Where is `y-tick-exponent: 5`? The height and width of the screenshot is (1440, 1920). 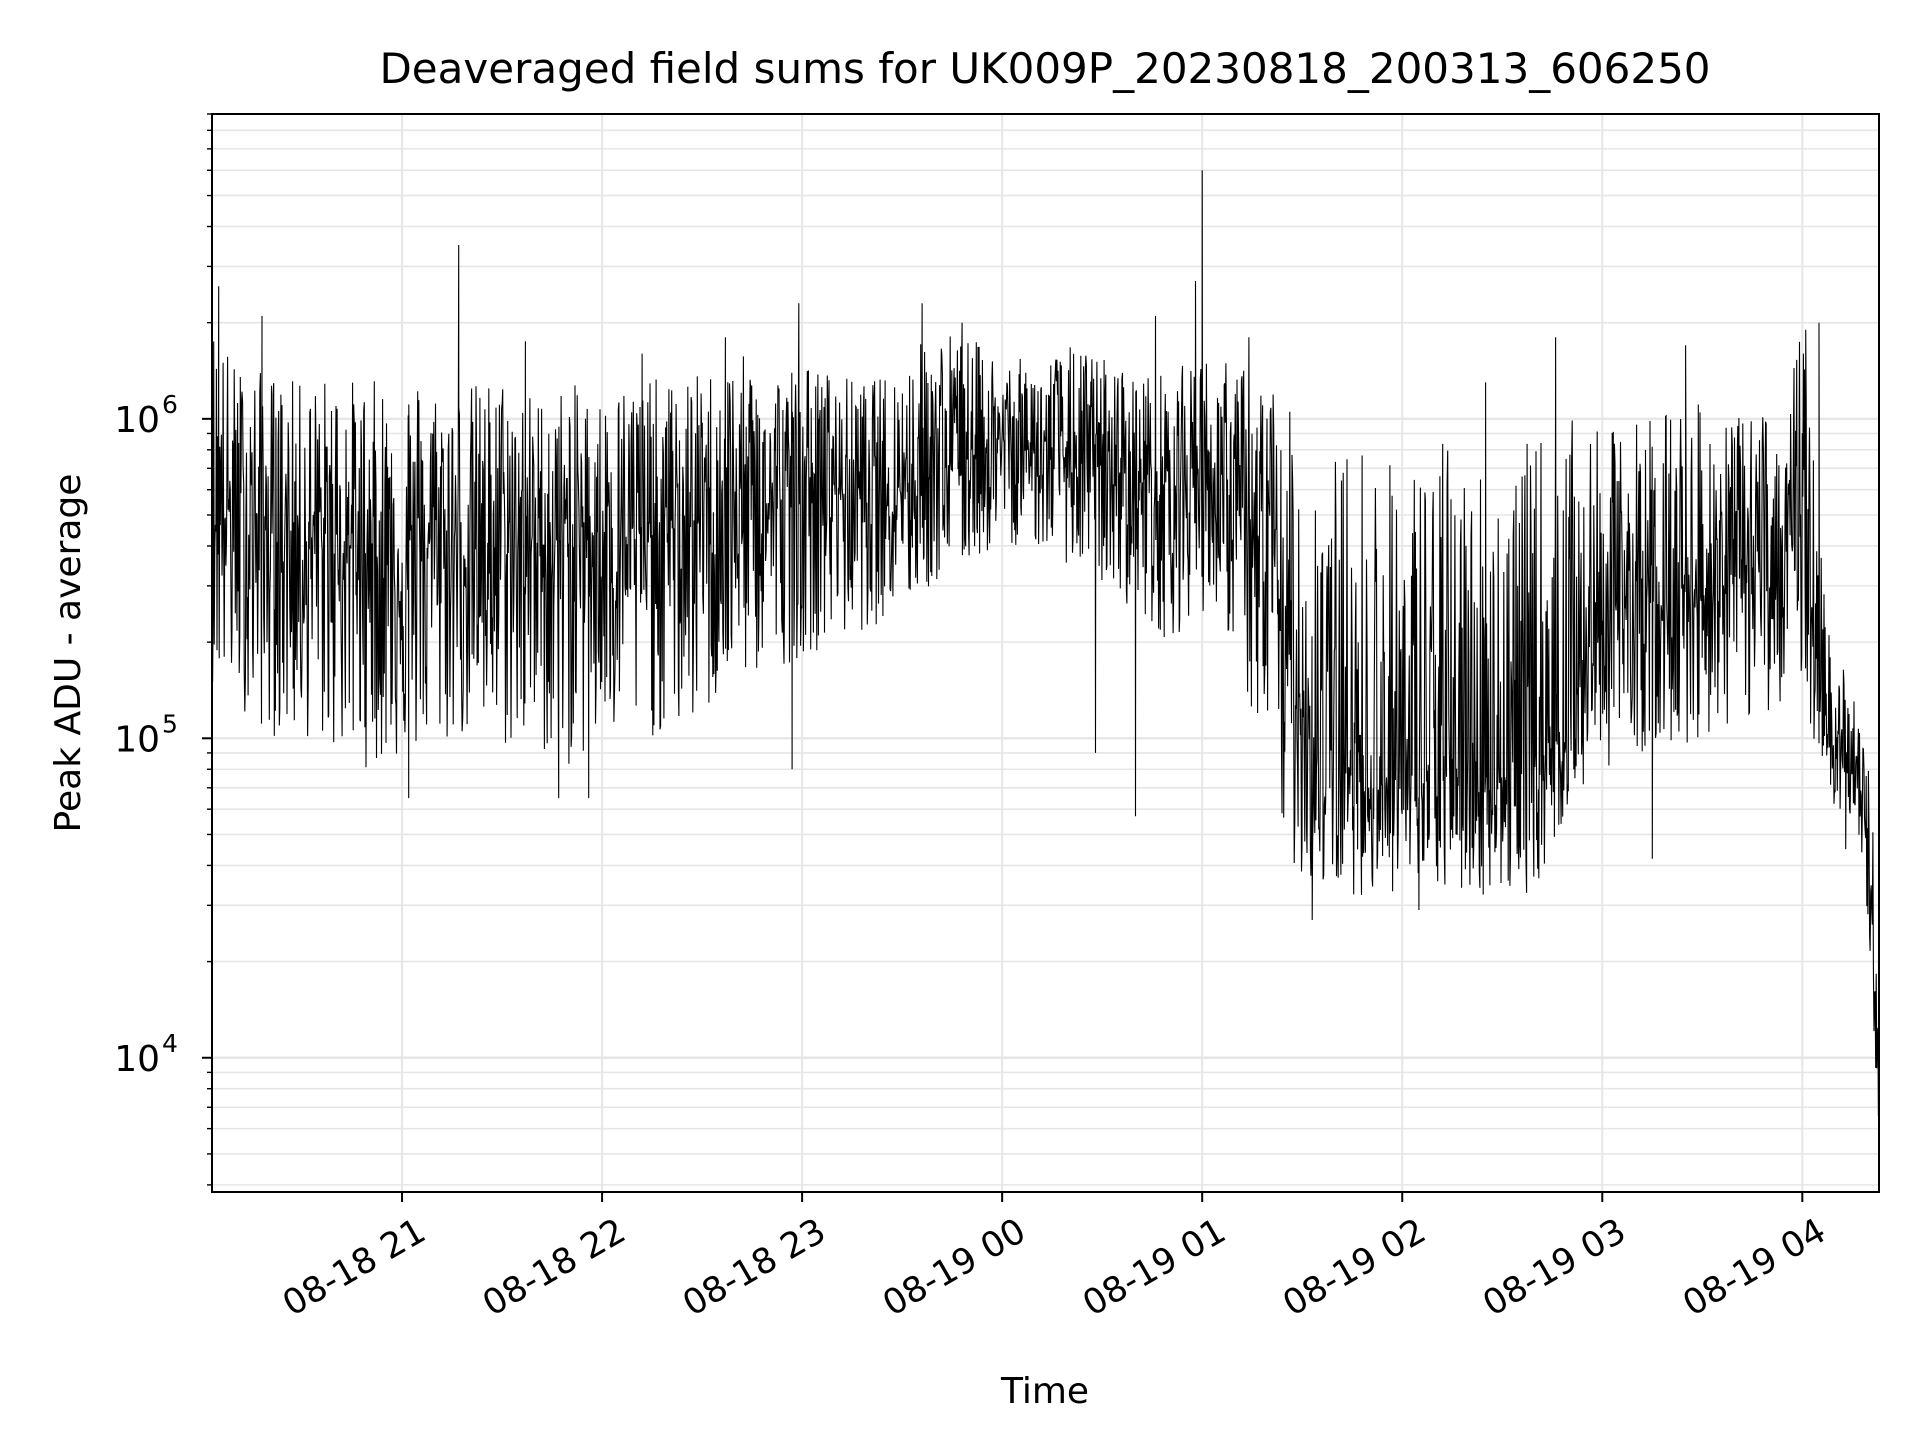
y-tick-exponent: 5 is located at coordinates (170, 723).